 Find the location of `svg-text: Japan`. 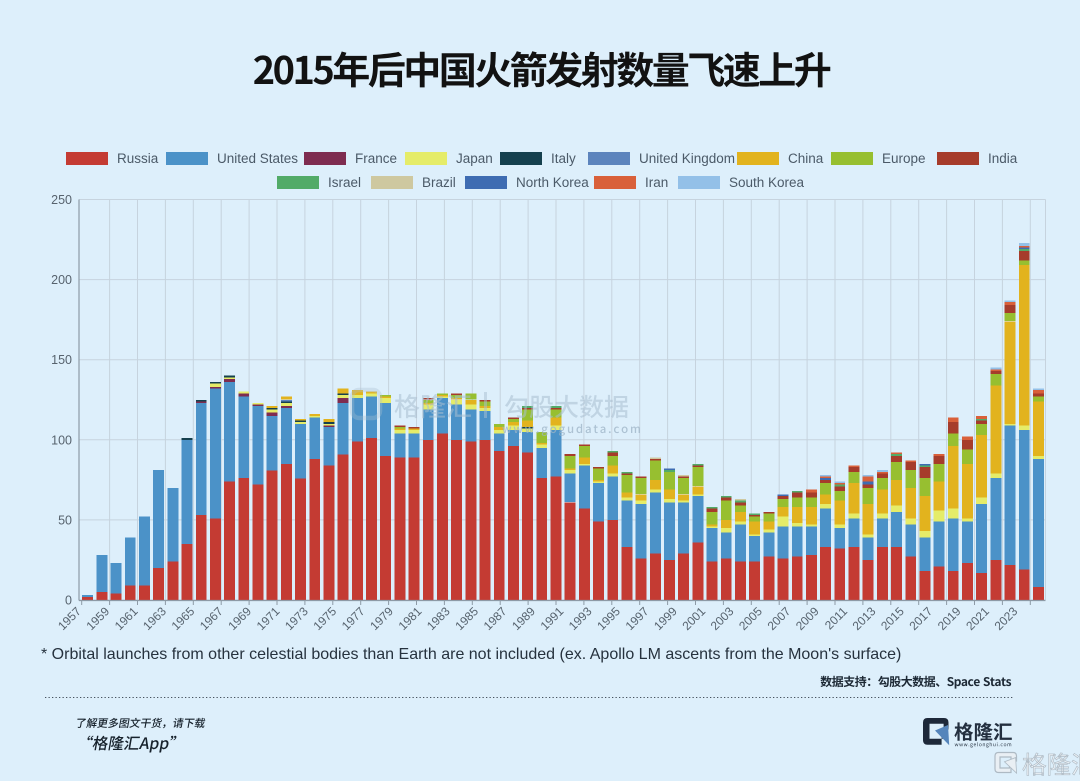

svg-text: Japan is located at coordinates (474, 158).